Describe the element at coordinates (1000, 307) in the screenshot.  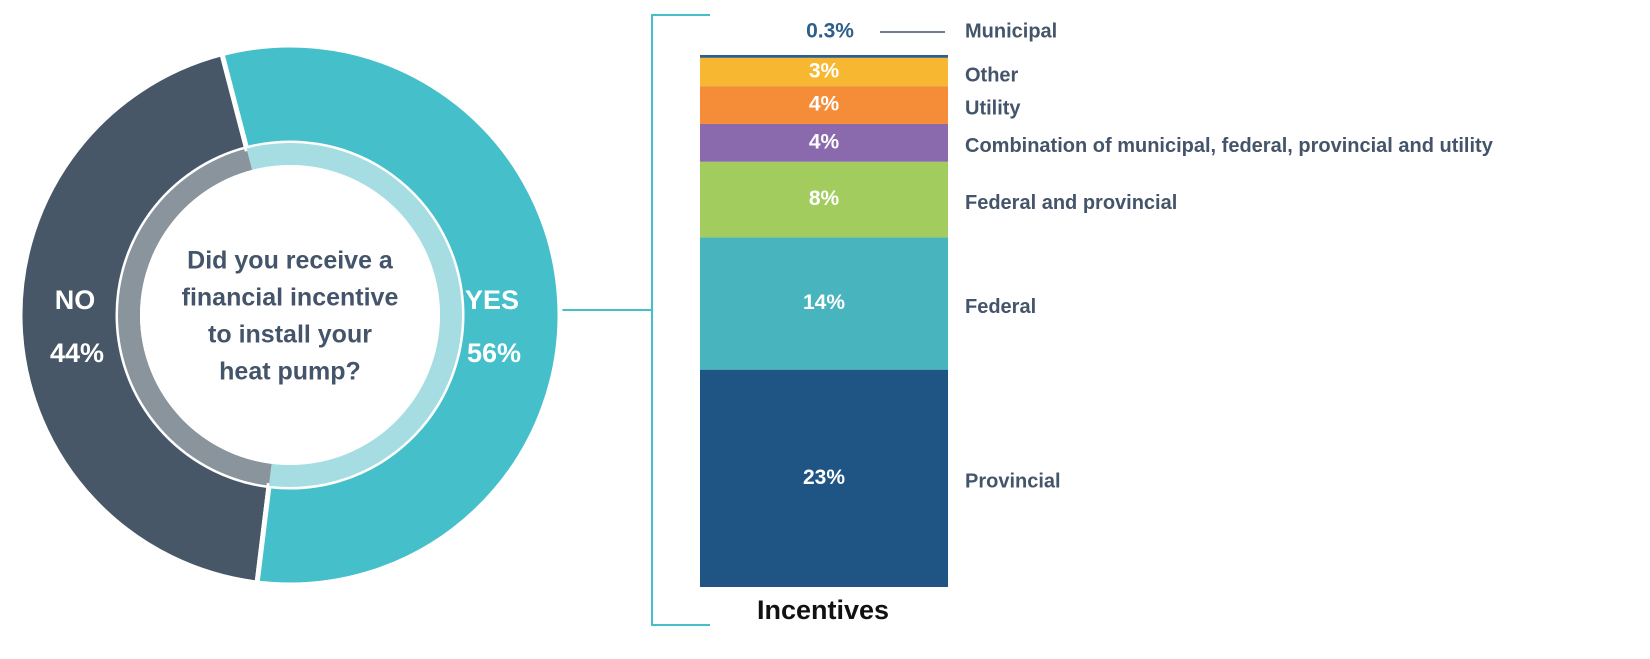
I see `segment-name: Federal` at that location.